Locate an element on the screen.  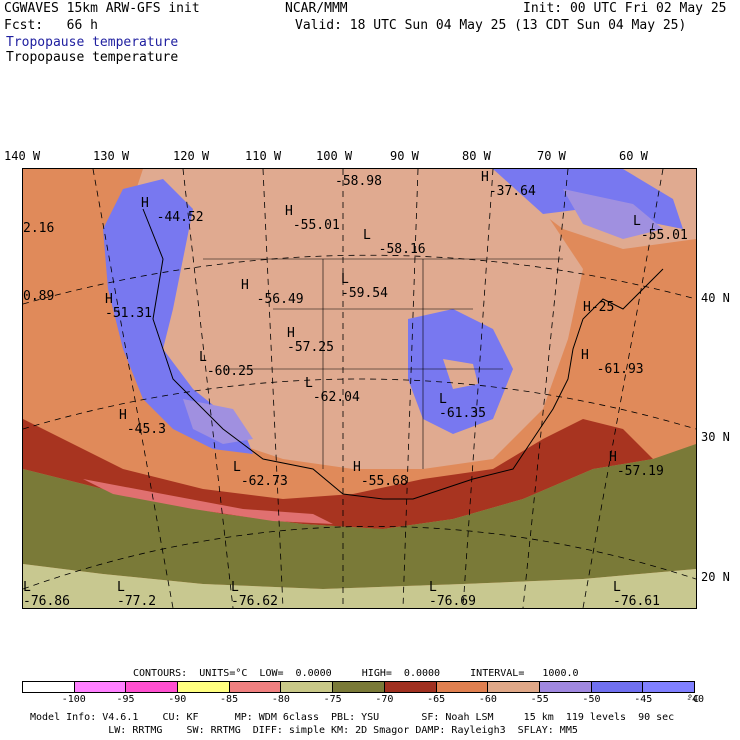
forecast-hour: Fcst: 66 h is located at coordinates (51, 25).